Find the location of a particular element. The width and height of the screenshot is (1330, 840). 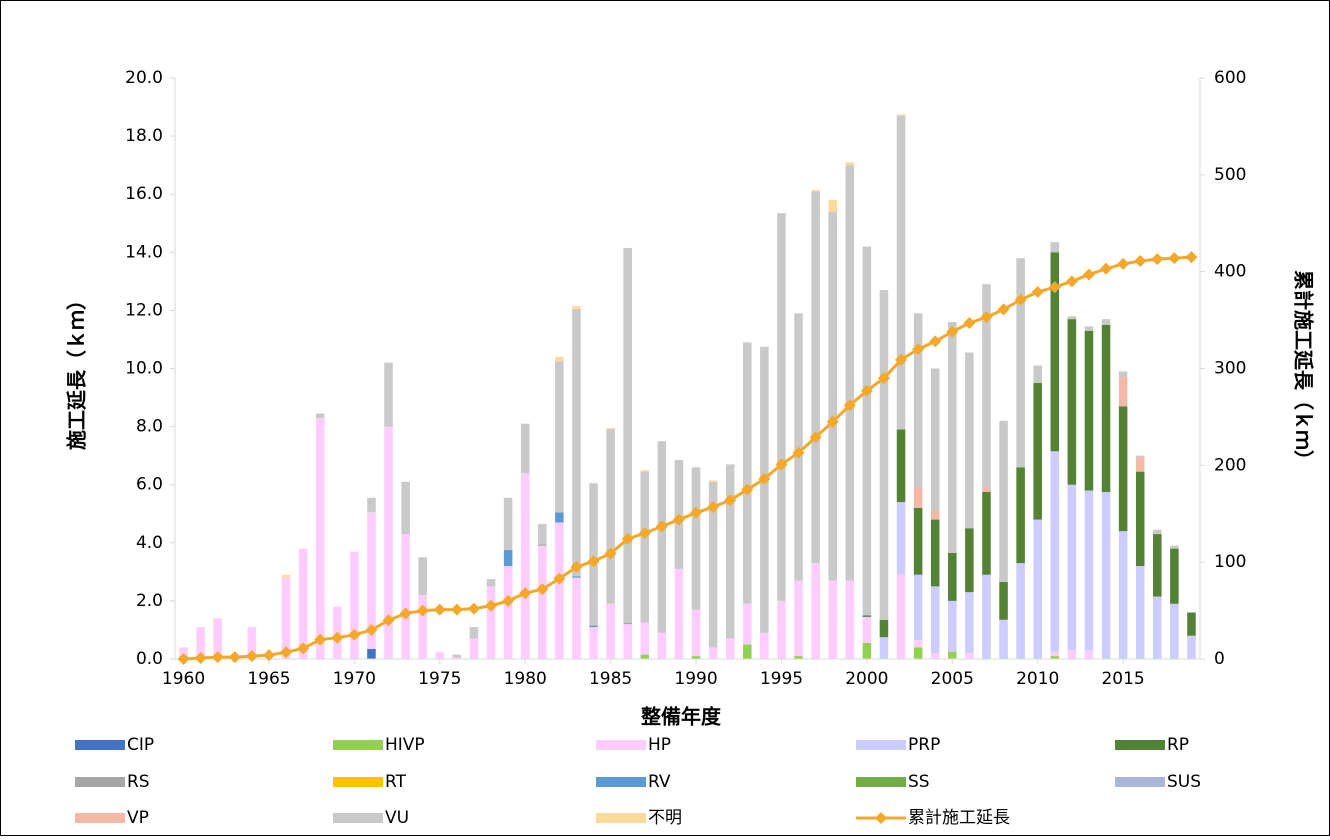

y2-tick-label: 500 is located at coordinates (1230, 175).